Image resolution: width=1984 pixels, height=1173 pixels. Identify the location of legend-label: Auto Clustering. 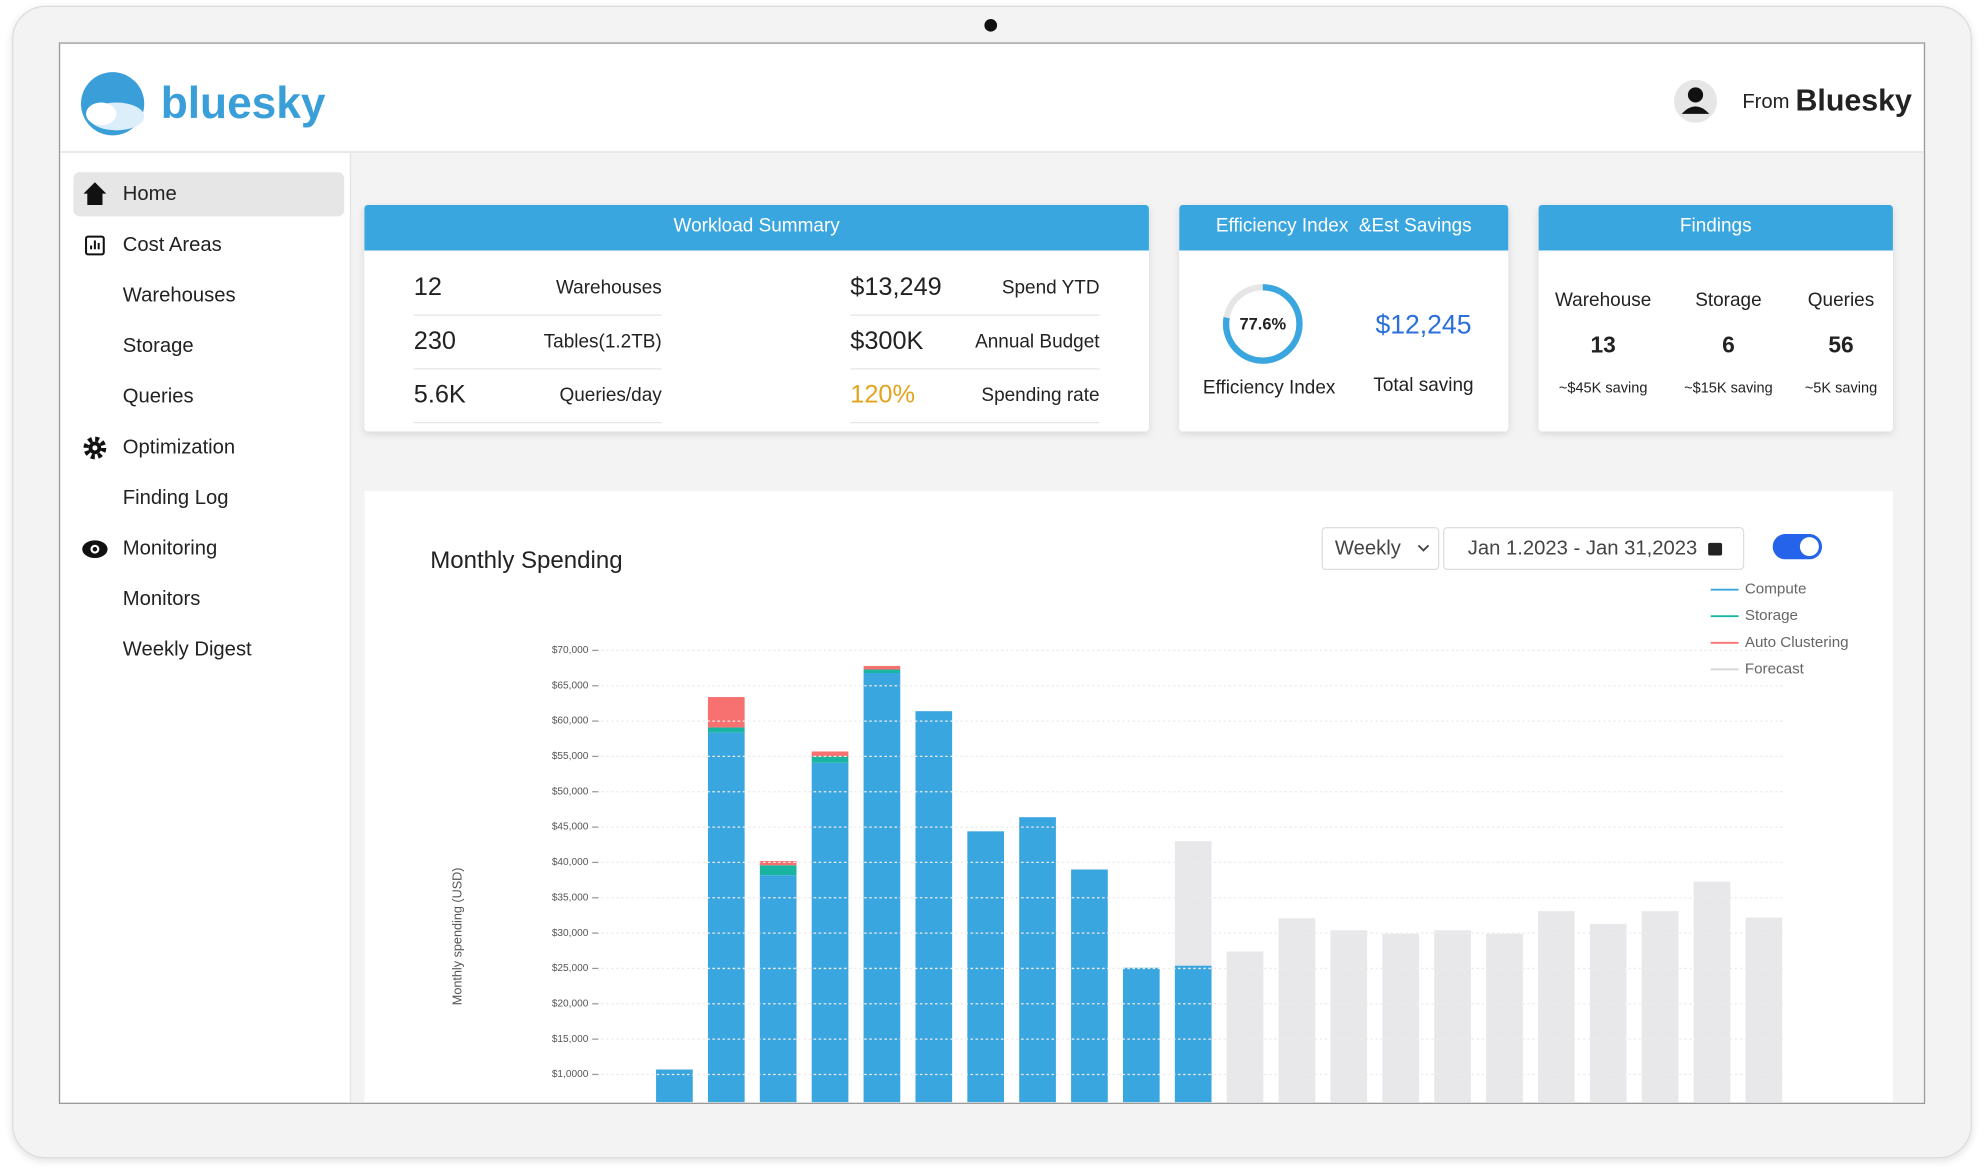
(1797, 642).